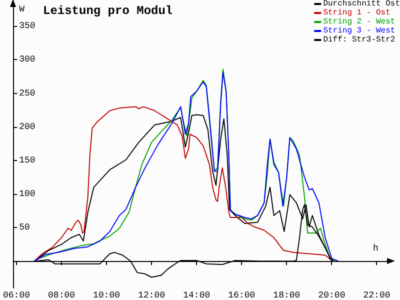 The width and height of the screenshot is (400, 300). I want to click on x-tick-label: 22:00, so click(376, 295).